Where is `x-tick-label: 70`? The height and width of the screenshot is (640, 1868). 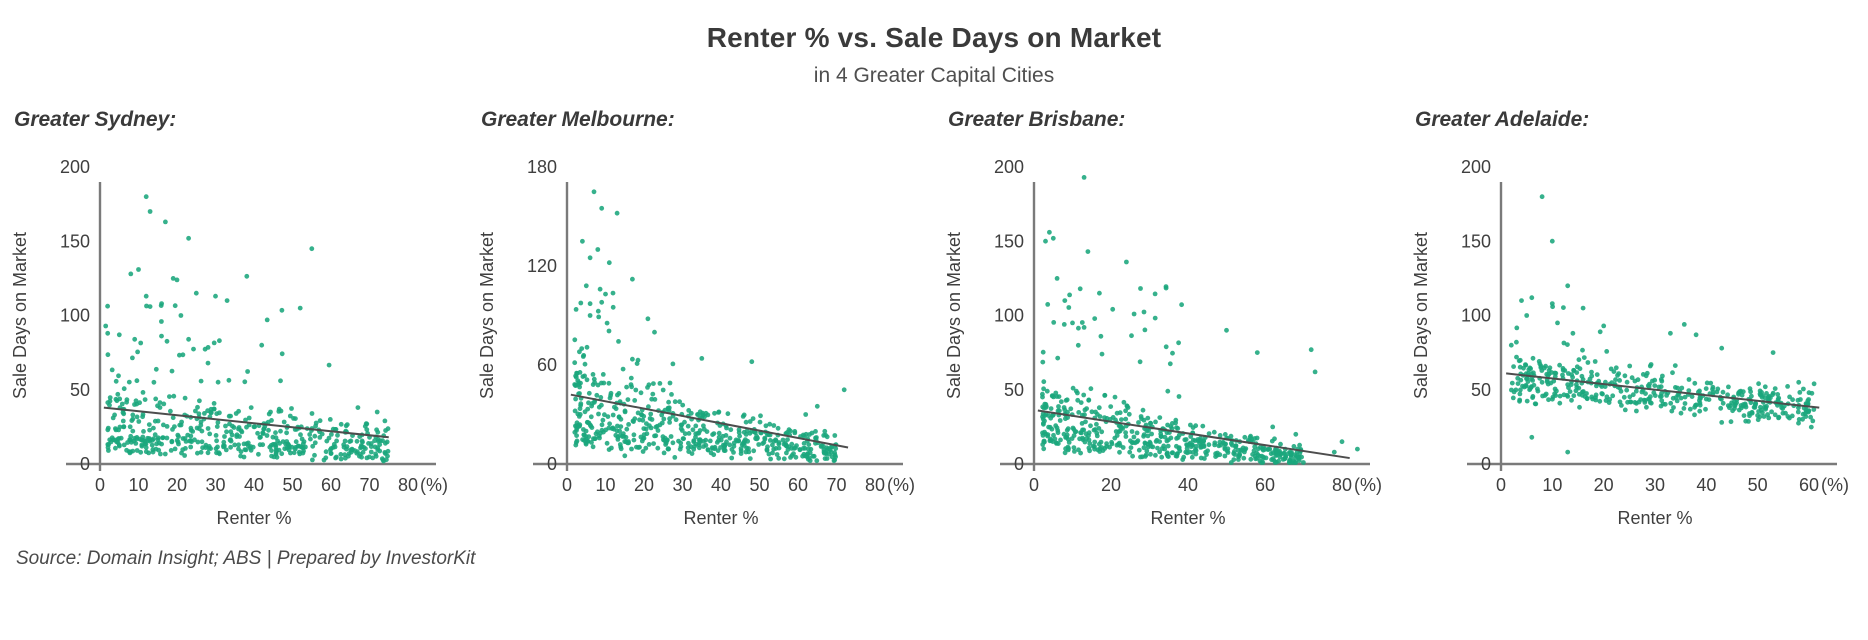
x-tick-label: 70 is located at coordinates (369, 485).